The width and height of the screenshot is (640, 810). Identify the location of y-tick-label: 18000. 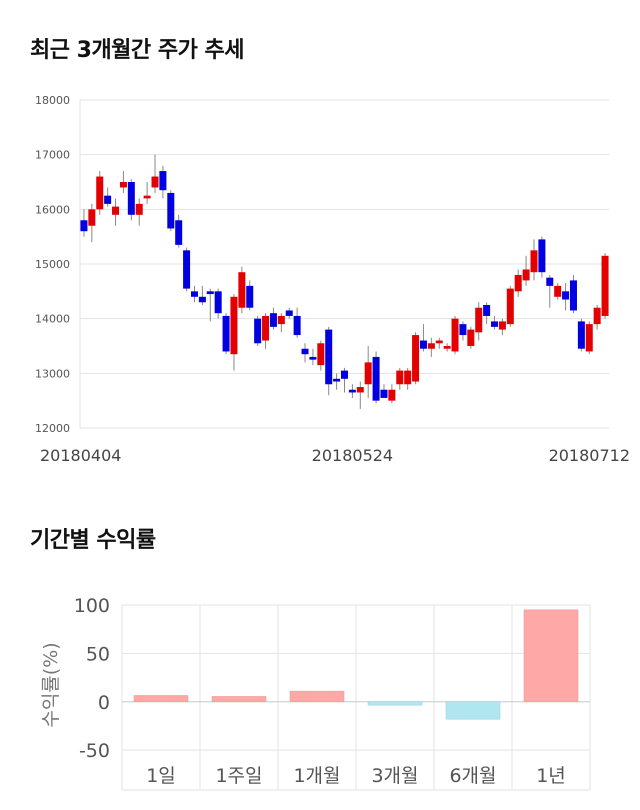
(52, 100).